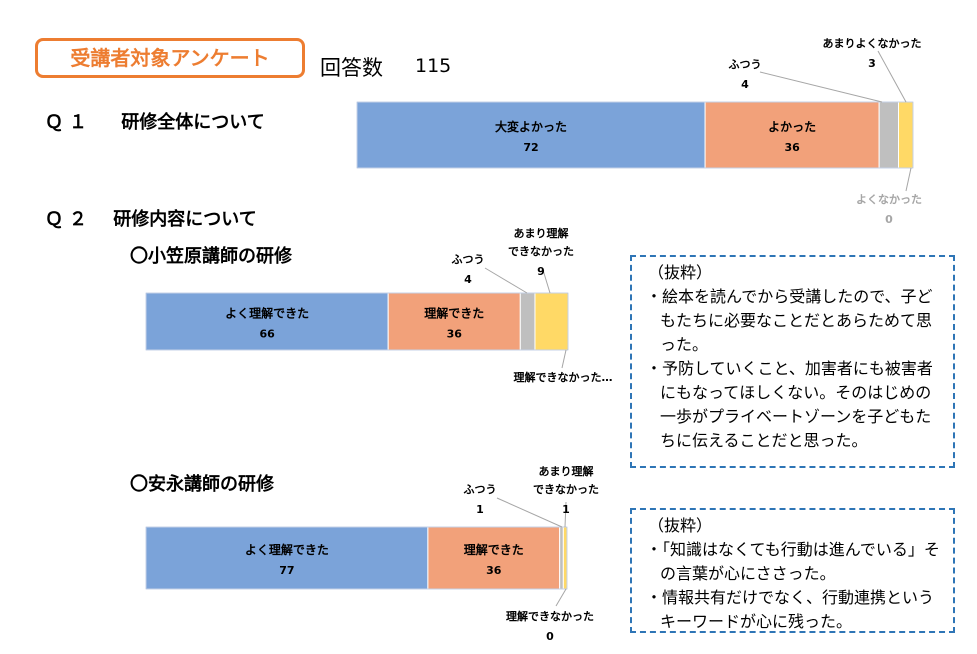  I want to click on q2-title: 研修内容について, so click(185, 219).